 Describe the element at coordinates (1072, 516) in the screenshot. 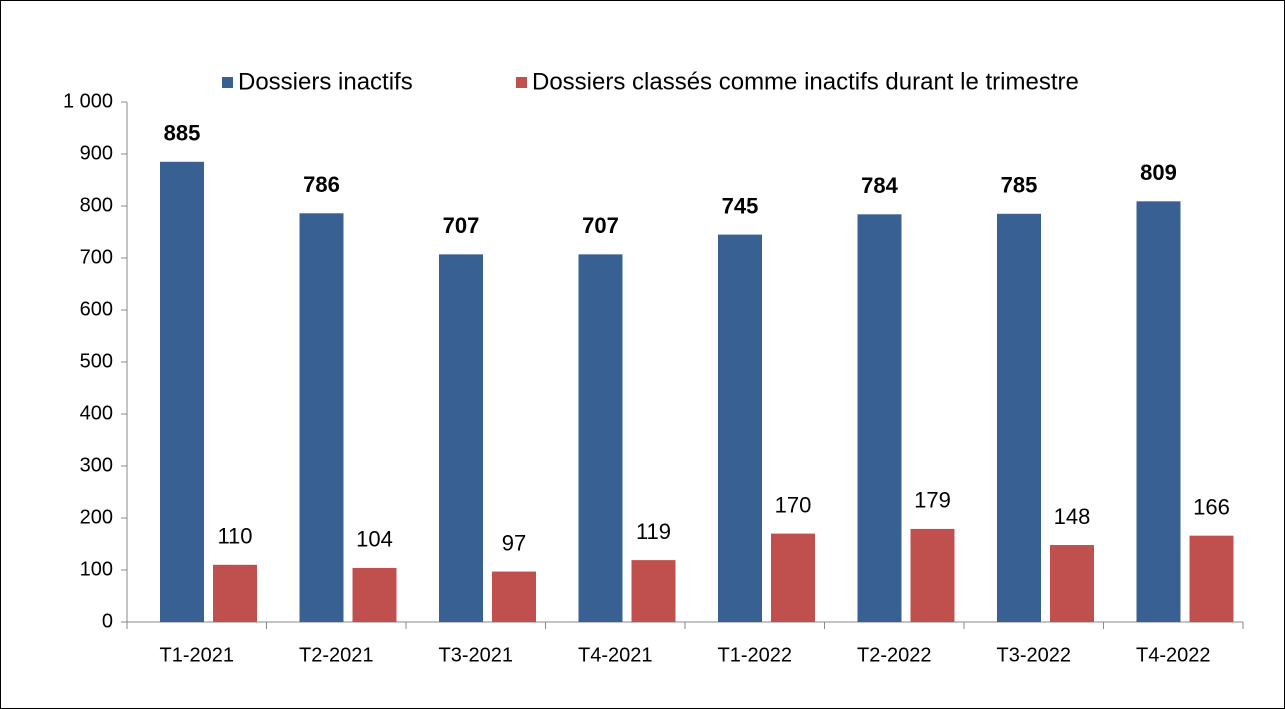

I see `data-label: 148` at that location.